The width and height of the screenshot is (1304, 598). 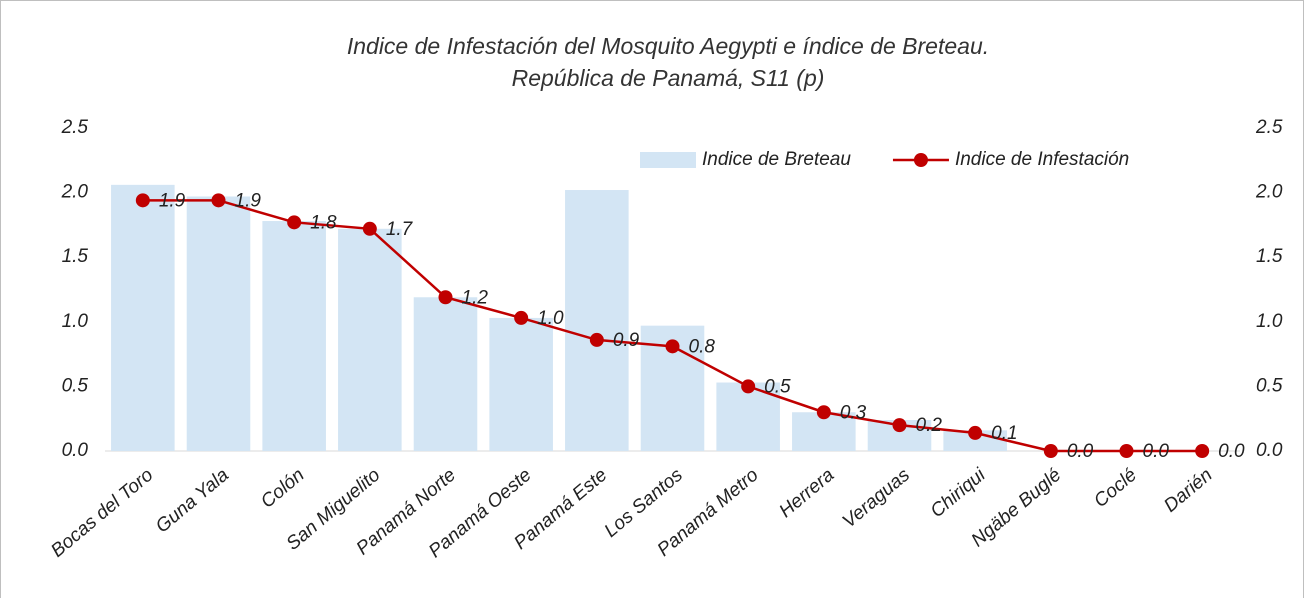 What do you see at coordinates (1042, 159) in the screenshot?
I see `legend-label: Indice de Infestación` at bounding box center [1042, 159].